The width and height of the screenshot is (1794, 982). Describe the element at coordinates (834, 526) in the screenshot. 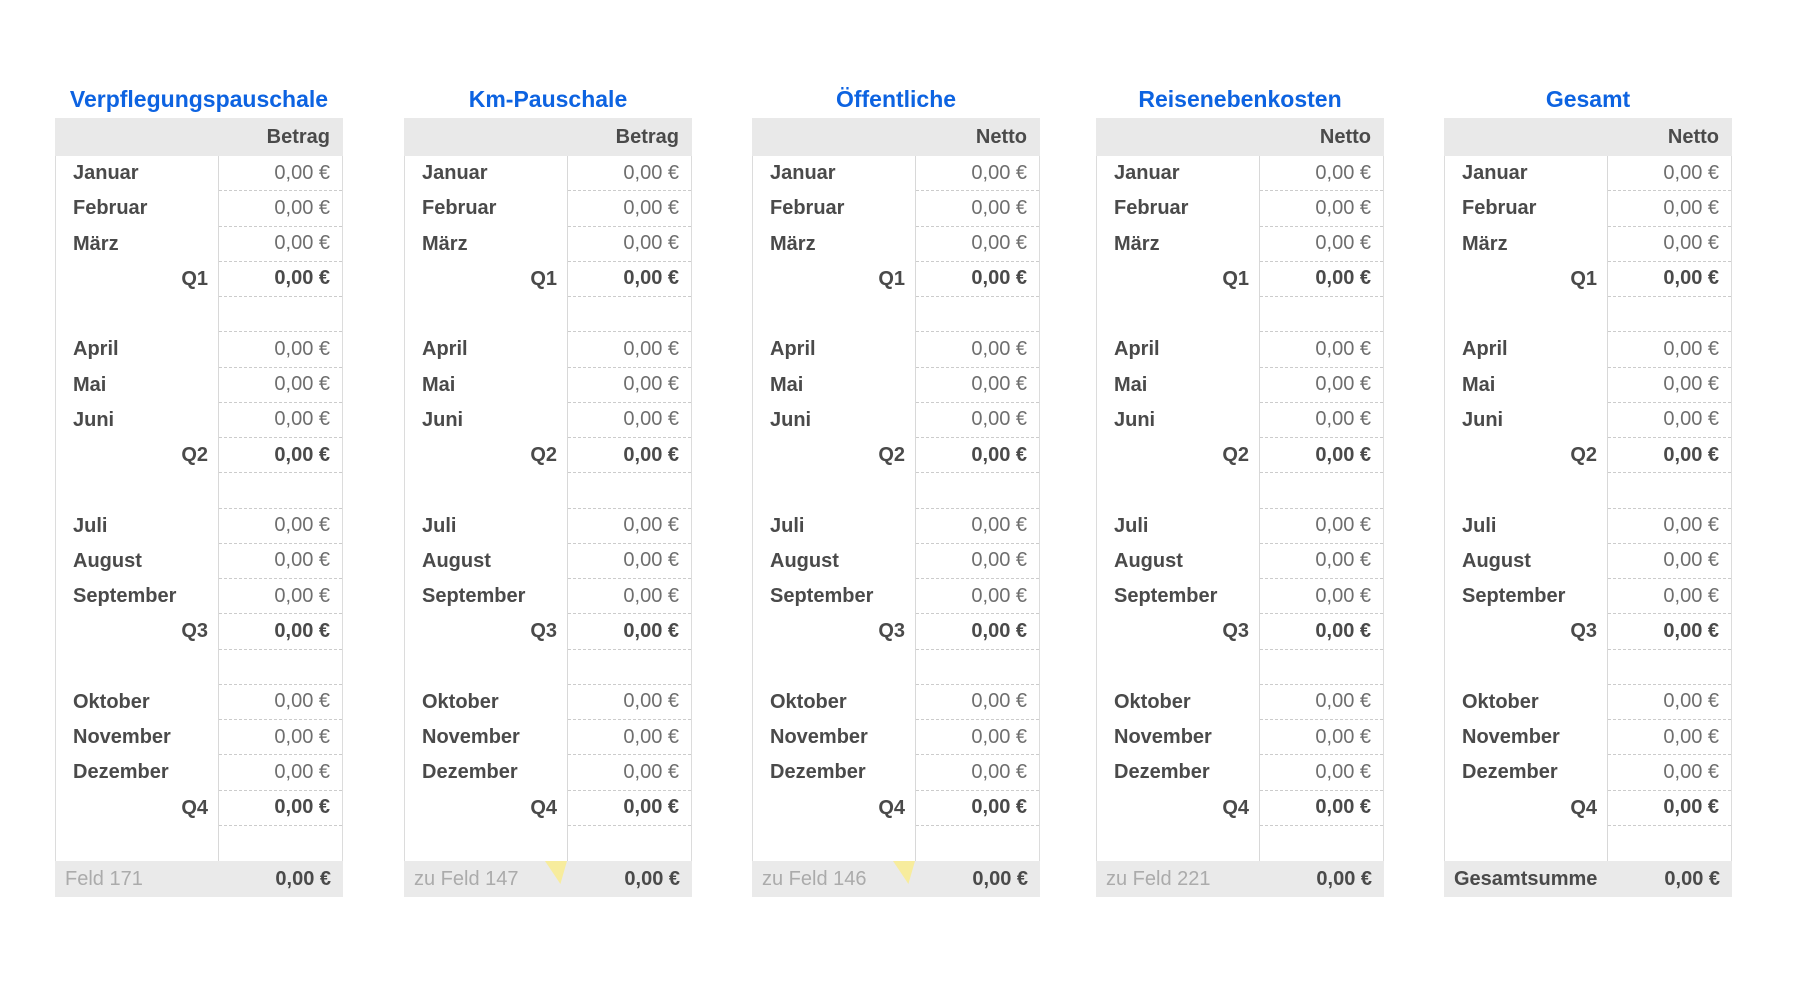

I see `month-label-cell: Juli` at that location.